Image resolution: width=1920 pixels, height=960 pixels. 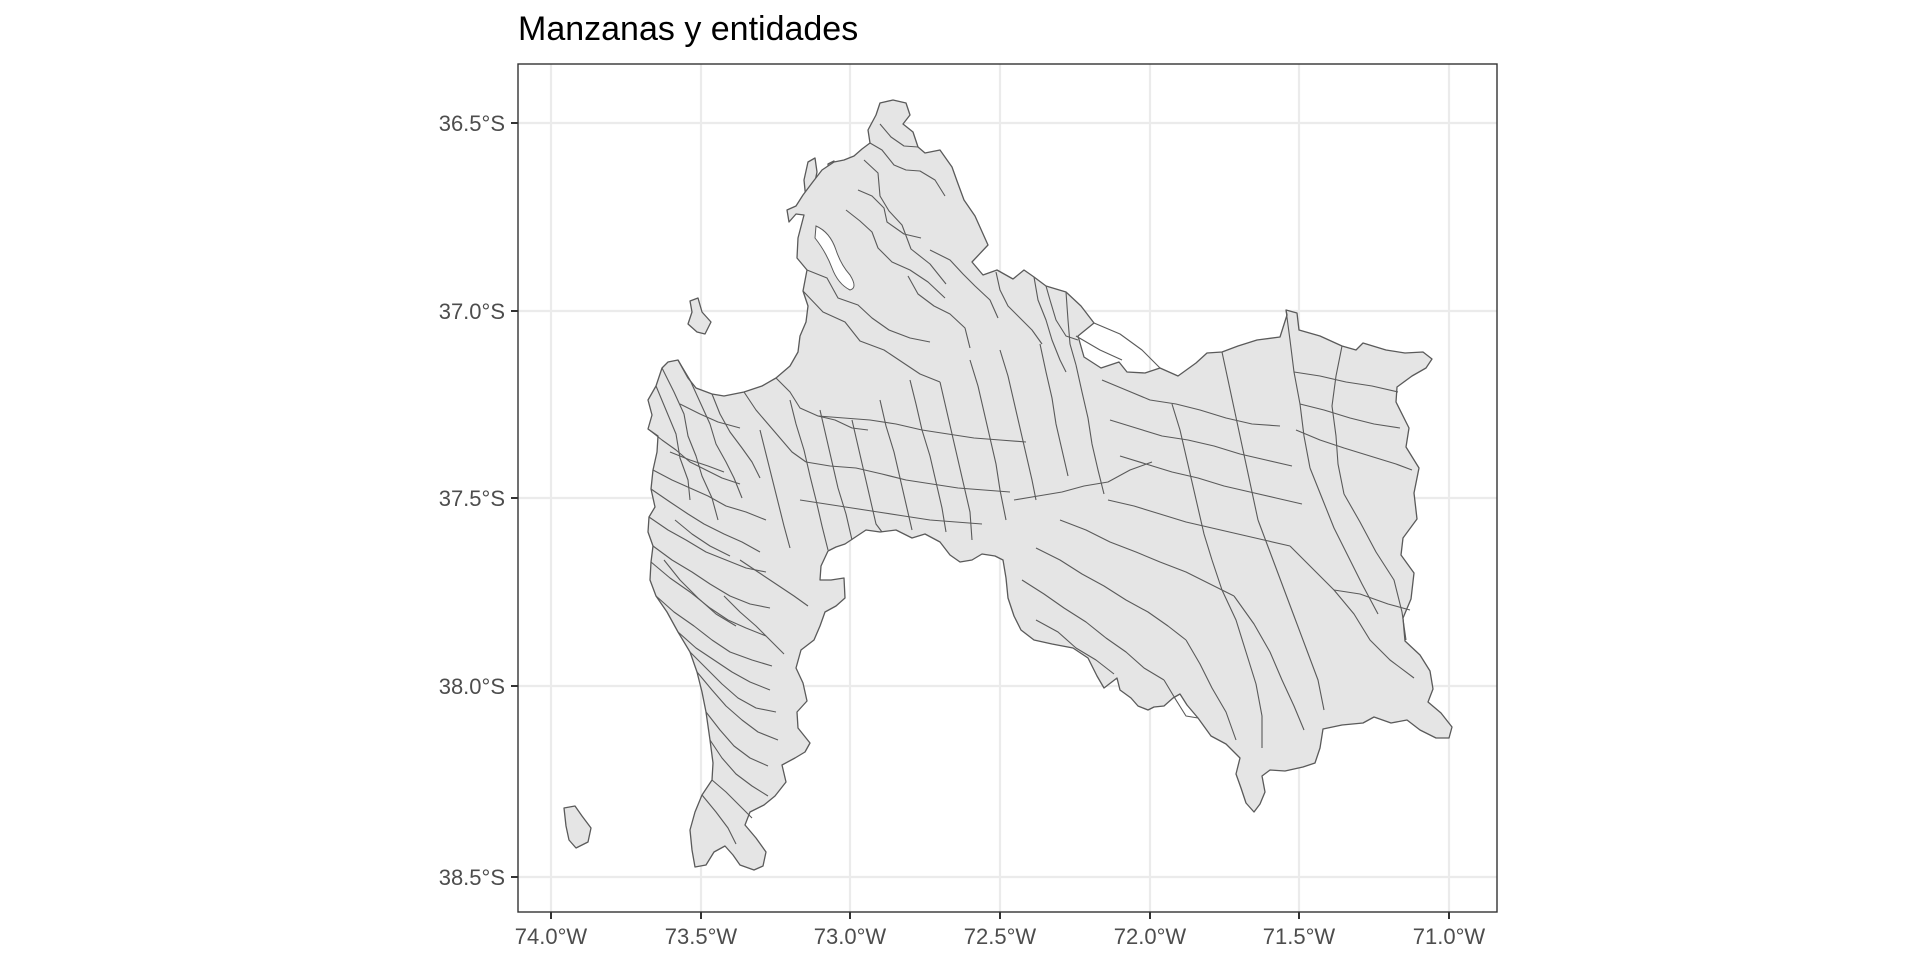 What do you see at coordinates (577, 827) in the screenshot?
I see `region-isla-mocha` at bounding box center [577, 827].